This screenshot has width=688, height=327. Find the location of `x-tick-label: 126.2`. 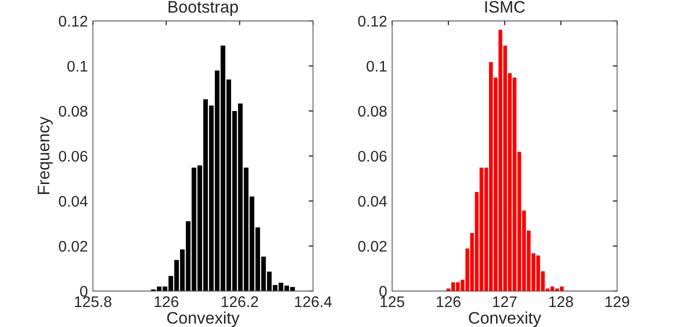

x-tick-label: 126.2 is located at coordinates (240, 302).